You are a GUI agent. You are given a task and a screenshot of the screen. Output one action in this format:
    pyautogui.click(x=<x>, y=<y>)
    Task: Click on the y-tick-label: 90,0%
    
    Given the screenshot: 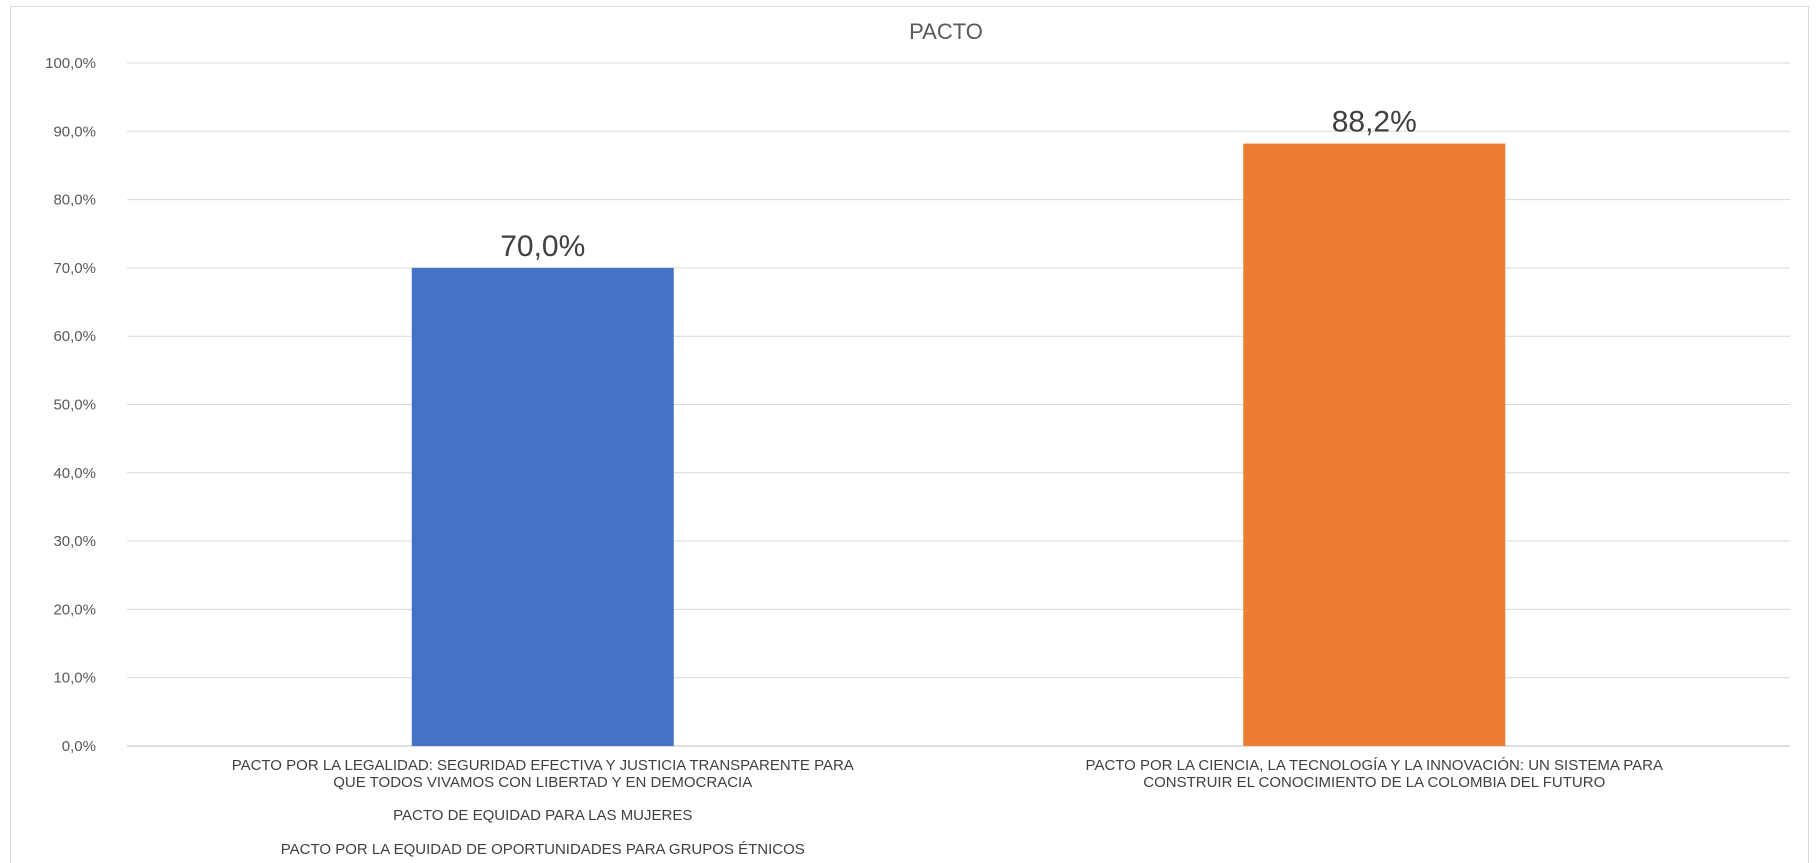 What is the action you would take?
    pyautogui.click(x=74, y=131)
    